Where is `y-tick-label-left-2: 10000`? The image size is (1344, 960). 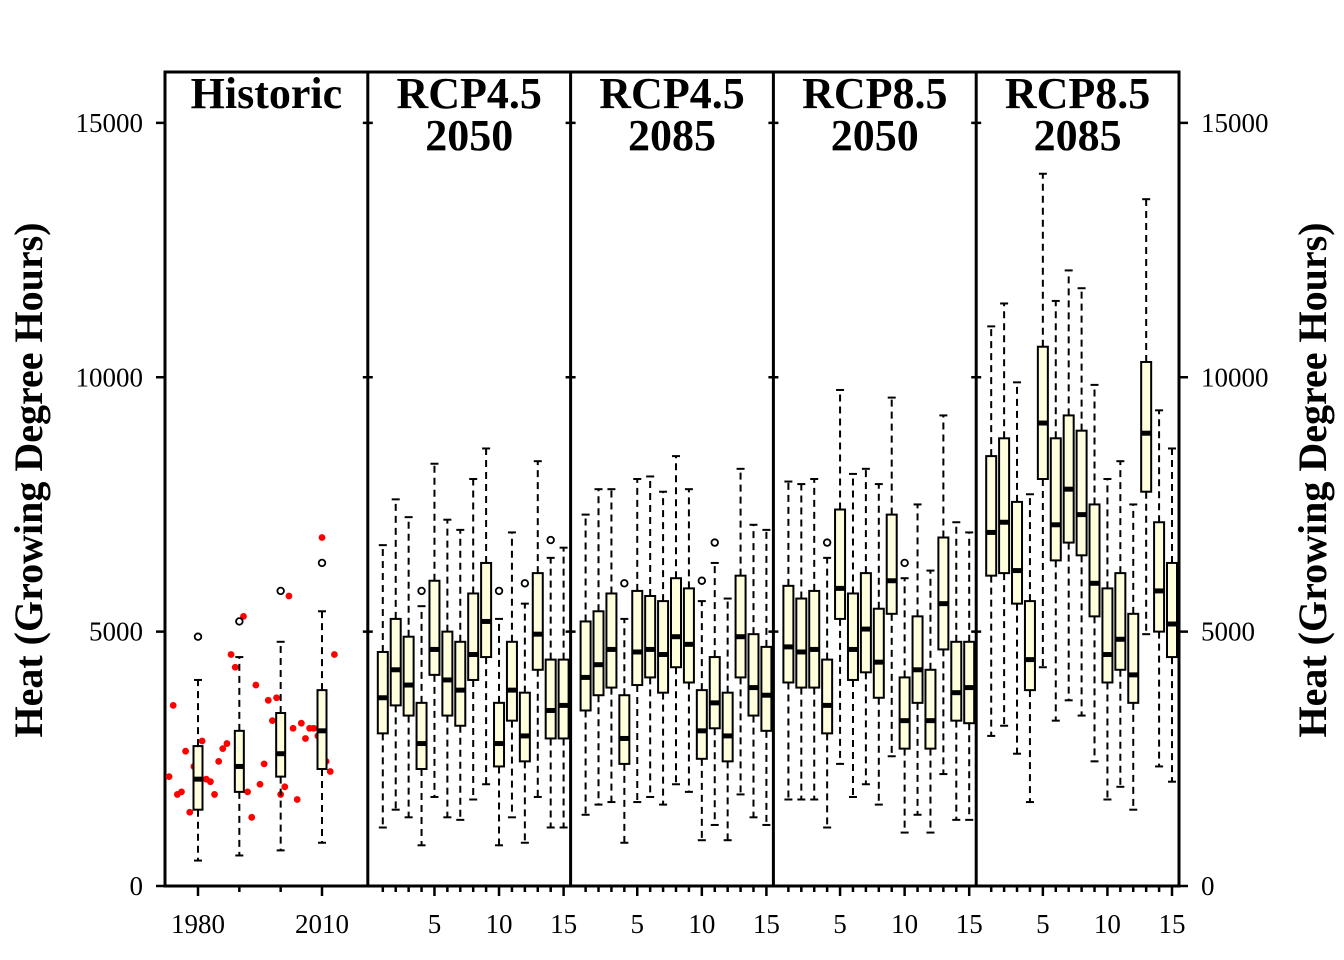 y-tick-label-left-2: 10000 is located at coordinates (110, 377).